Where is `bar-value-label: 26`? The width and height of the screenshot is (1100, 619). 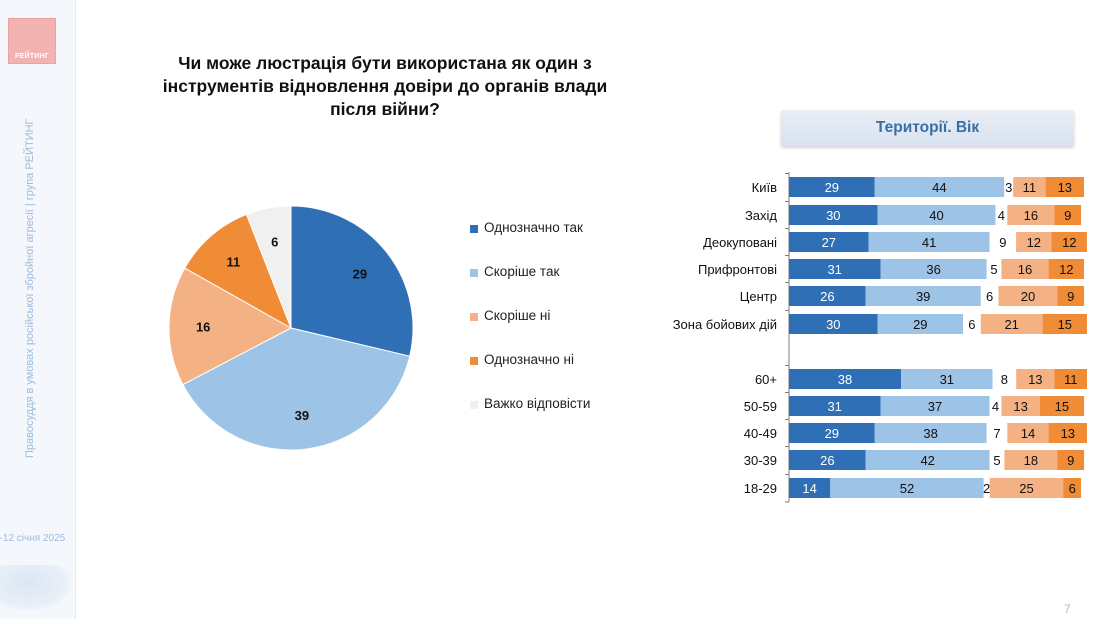
bar-value-label: 26 is located at coordinates (827, 460).